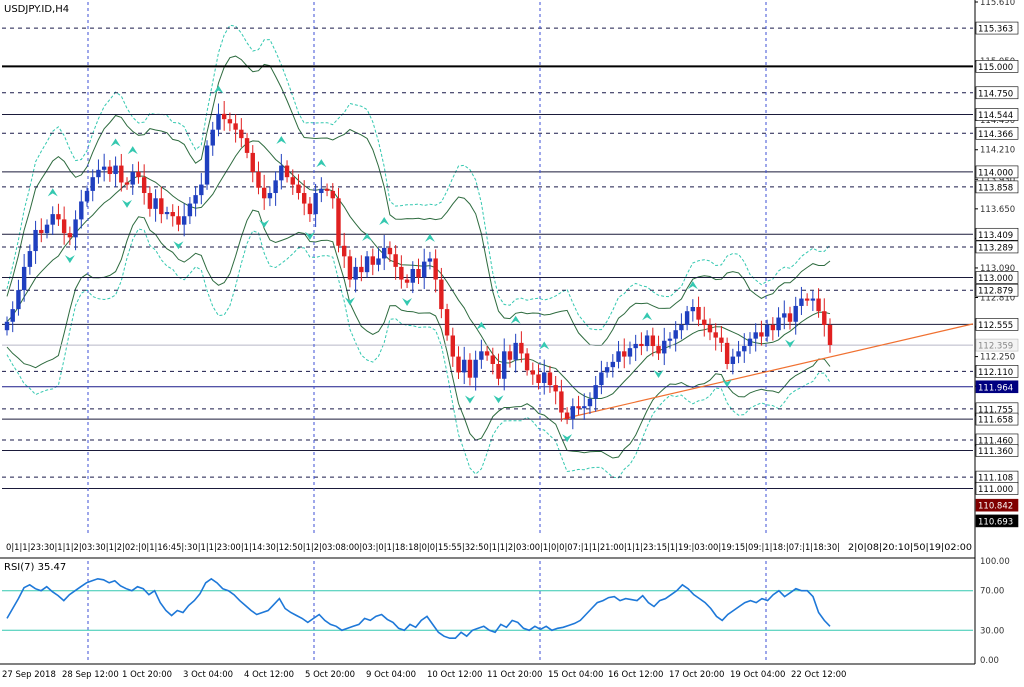  I want to click on trendlines, so click(768, 371).